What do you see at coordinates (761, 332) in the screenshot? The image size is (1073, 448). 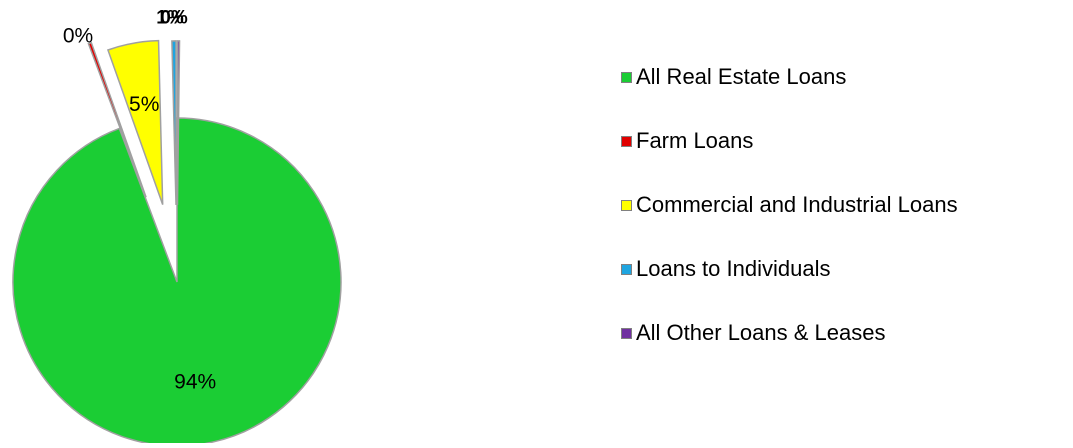 I see `legend-label-other: All Other Loans & Leases` at bounding box center [761, 332].